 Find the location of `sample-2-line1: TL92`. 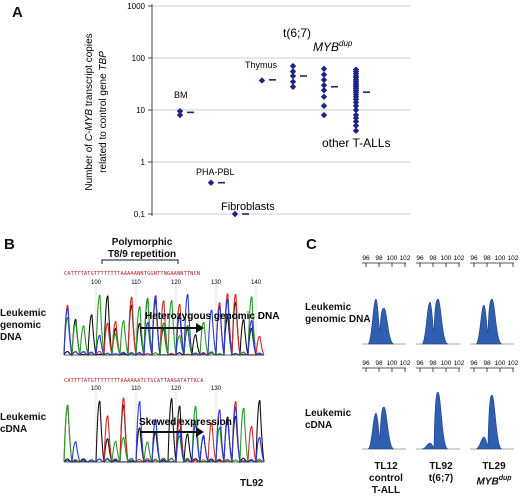

sample-2-line1: TL92 is located at coordinates (441, 466).